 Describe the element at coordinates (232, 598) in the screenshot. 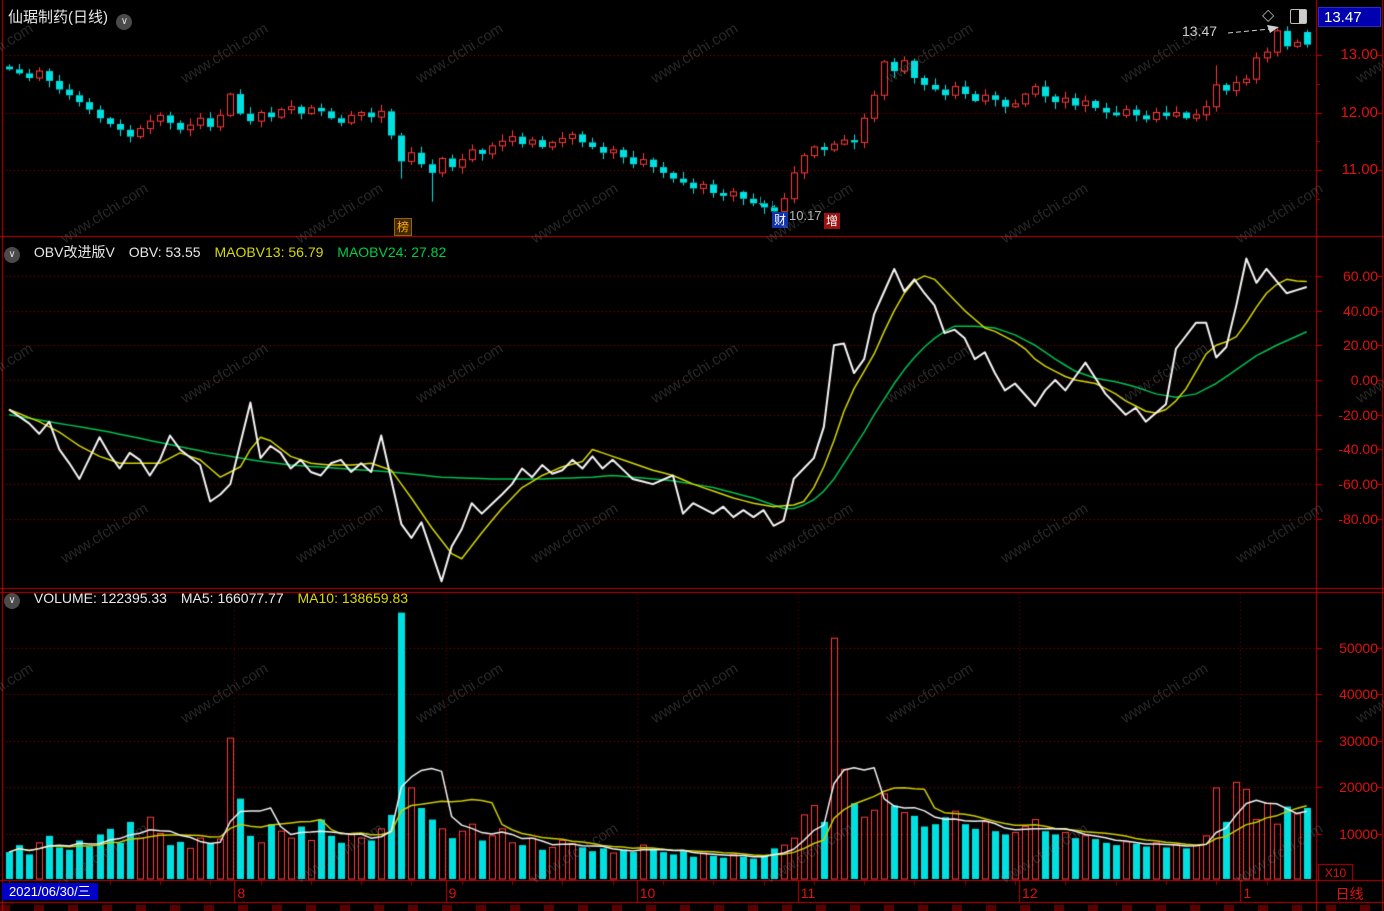

I see `ma5-value: MA5: 166077.77` at that location.